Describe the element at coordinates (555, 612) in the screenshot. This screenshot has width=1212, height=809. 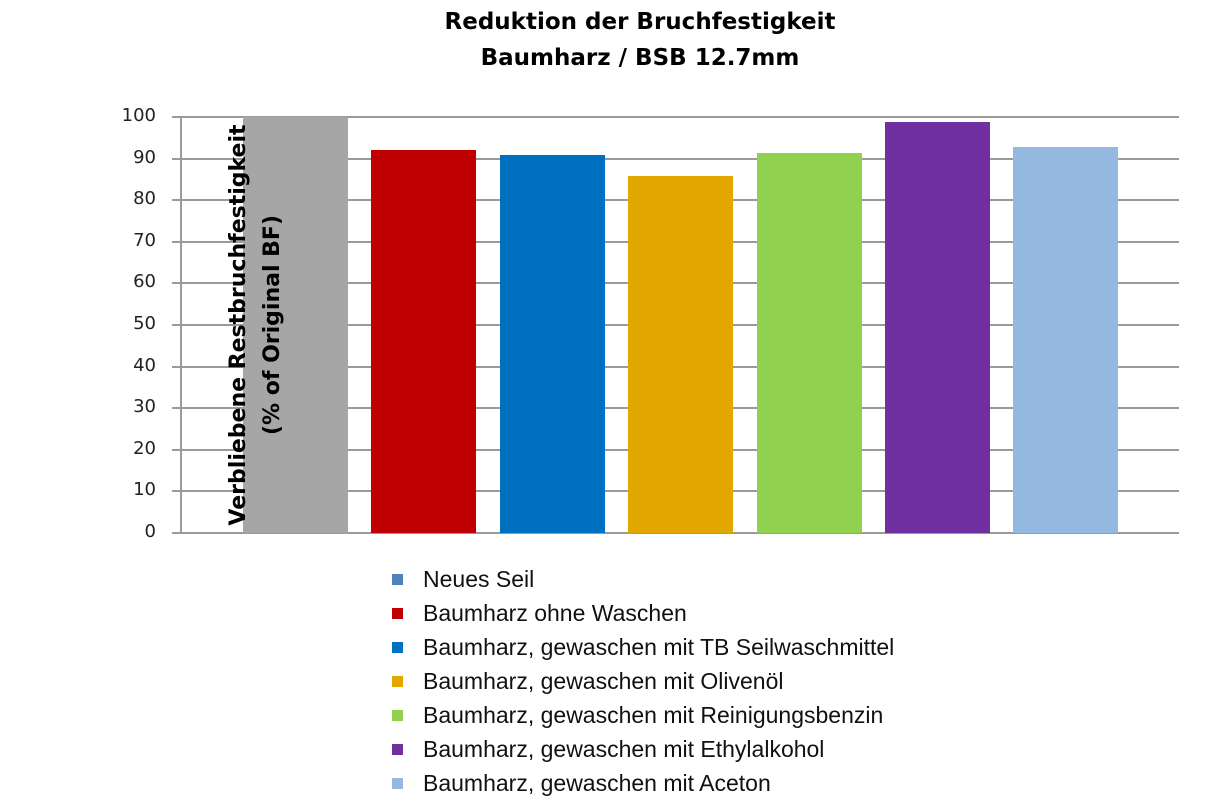
I see `legend-label: Baumharz ohne Waschen` at that location.